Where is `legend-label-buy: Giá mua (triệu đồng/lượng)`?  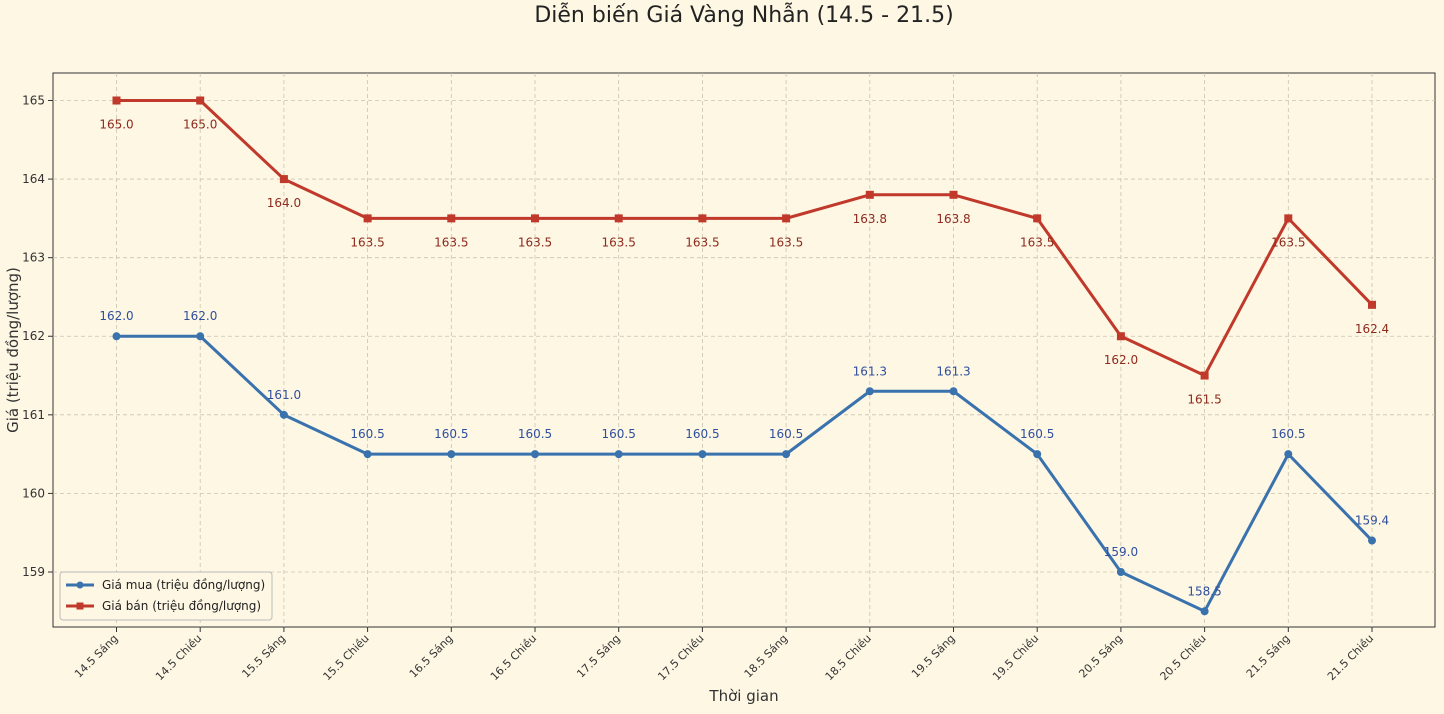
legend-label-buy: Giá mua (triệu đồng/lượng) is located at coordinates (183, 585).